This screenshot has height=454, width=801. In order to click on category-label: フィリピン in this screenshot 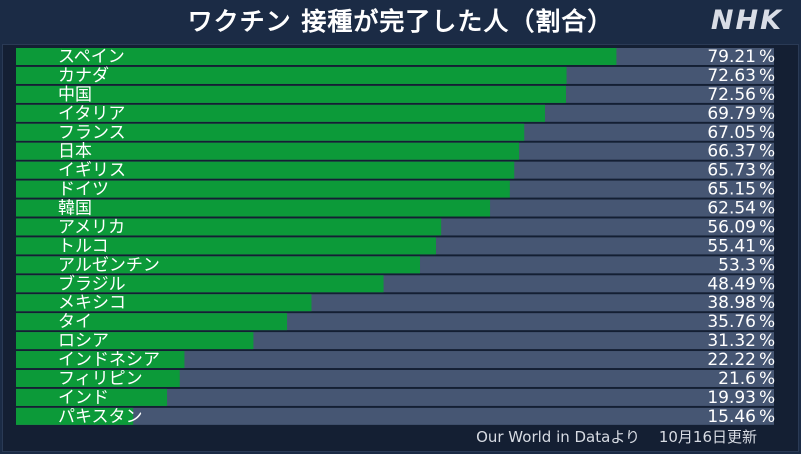, I will do `click(100, 379)`.